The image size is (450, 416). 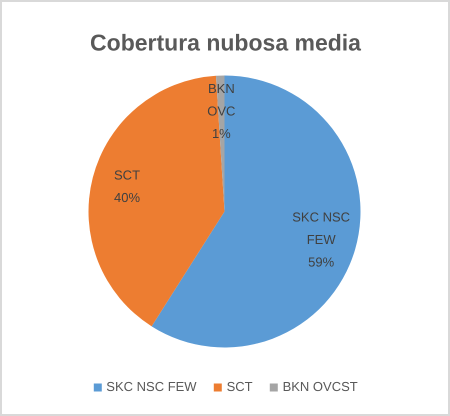 I want to click on chart-title: Cobertura nubosa media, so click(x=226, y=43).